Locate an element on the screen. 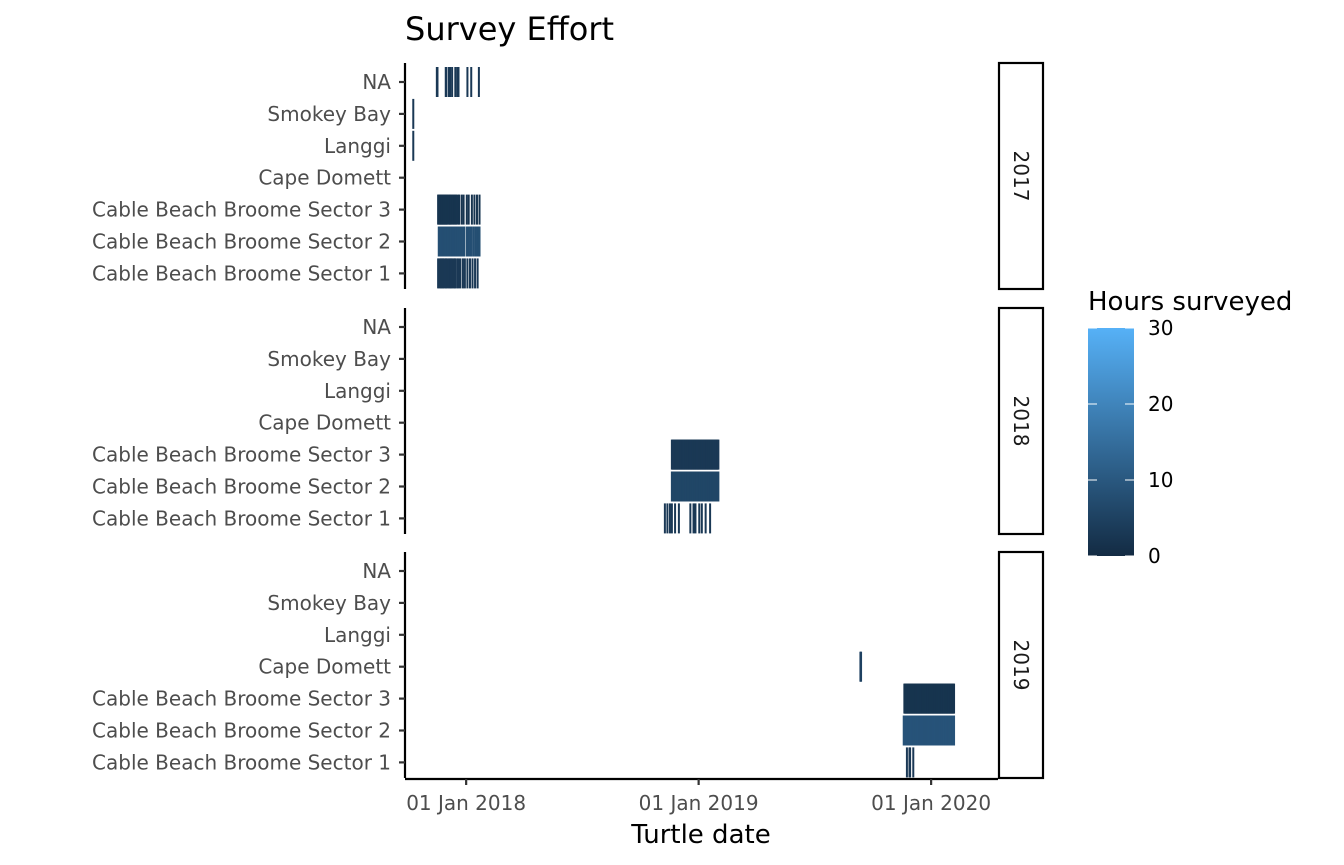 The height and width of the screenshot is (865, 1344). legend: Hours surveyed 0 10 20 30 is located at coordinates (1190, 427).